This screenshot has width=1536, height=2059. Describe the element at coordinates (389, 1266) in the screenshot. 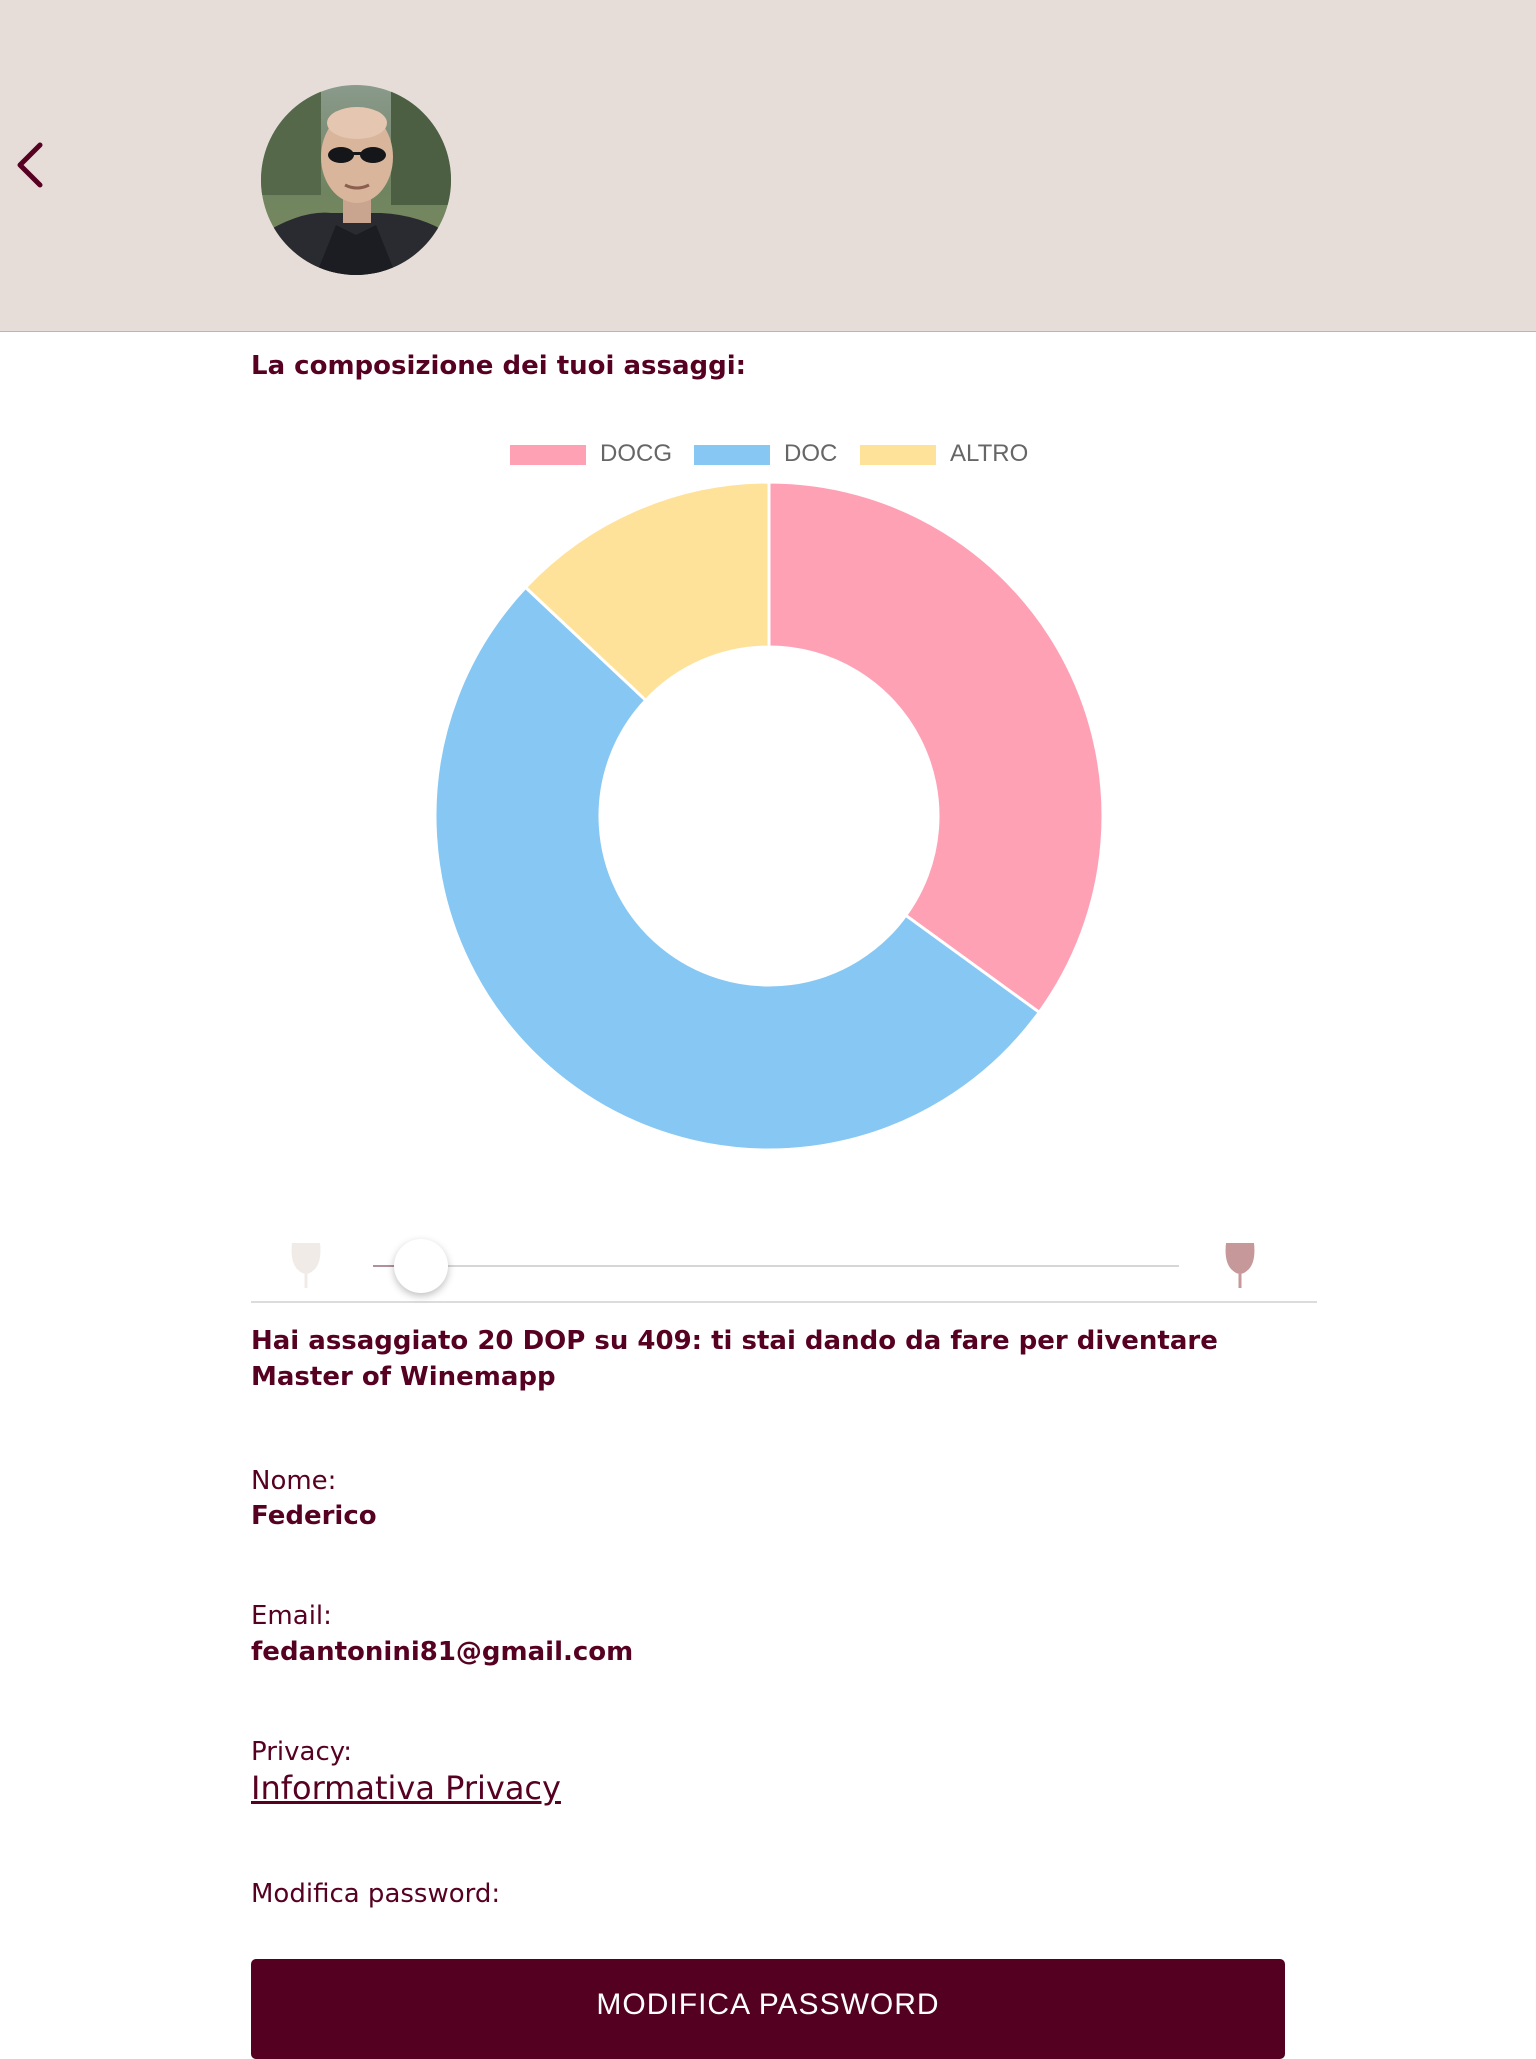

I see `slider-fill` at that location.